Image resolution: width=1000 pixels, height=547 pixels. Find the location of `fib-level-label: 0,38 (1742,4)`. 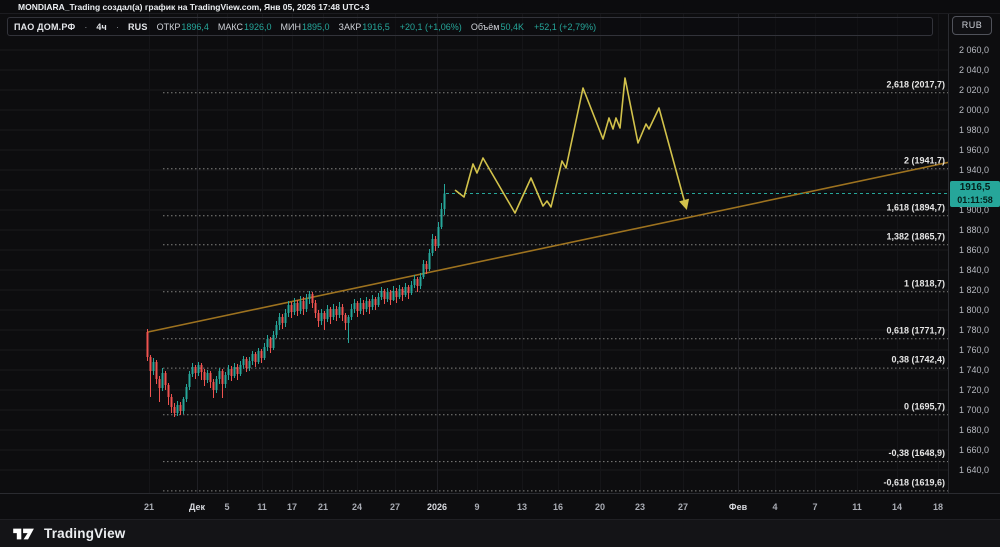

fib-level-label: 0,38 (1742,4) is located at coordinates (918, 360).